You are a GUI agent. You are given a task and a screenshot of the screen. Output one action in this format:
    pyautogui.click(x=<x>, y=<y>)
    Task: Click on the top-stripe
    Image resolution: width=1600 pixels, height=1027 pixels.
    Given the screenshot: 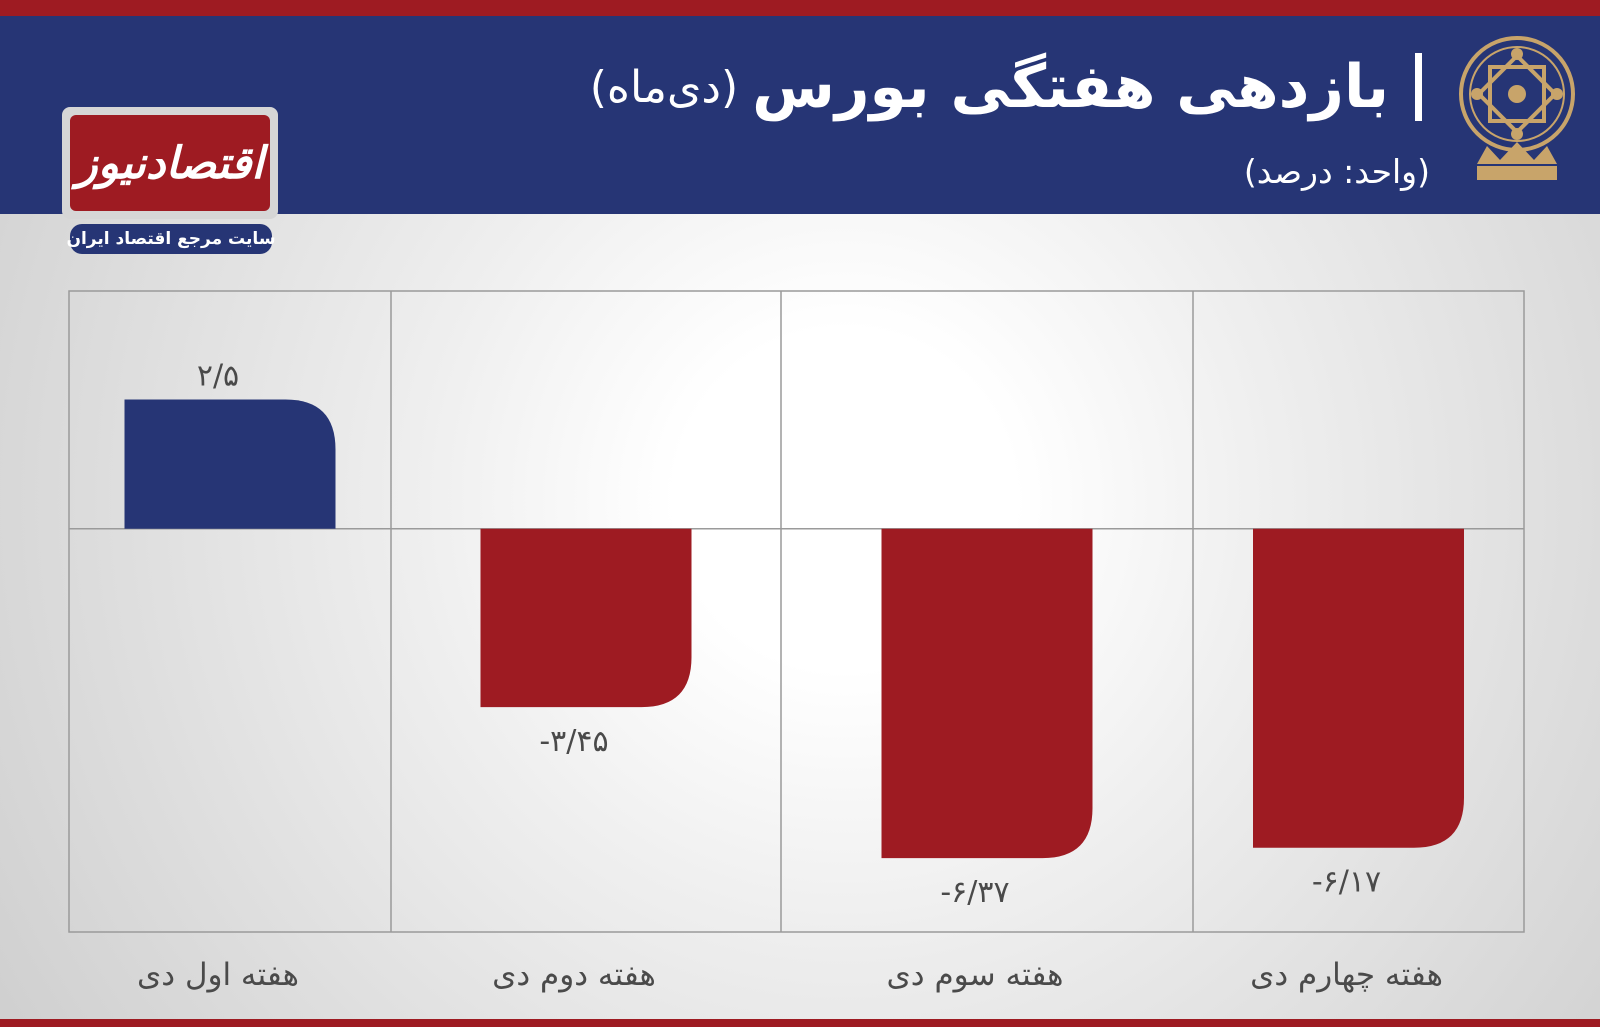 What is the action you would take?
    pyautogui.click(x=800, y=8)
    